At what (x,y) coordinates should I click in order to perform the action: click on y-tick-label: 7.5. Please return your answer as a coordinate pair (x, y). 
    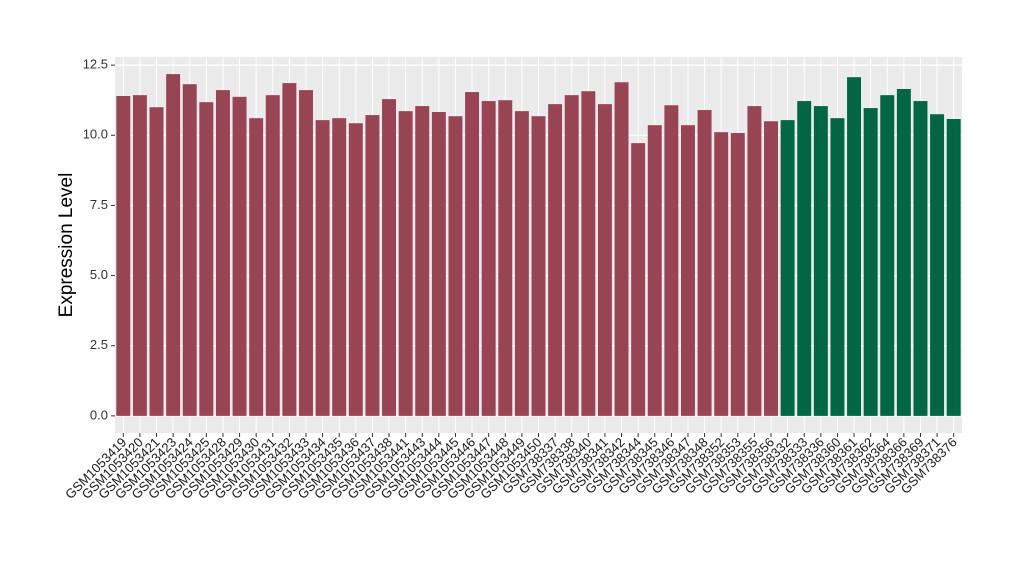
    Looking at the image, I should click on (99, 204).